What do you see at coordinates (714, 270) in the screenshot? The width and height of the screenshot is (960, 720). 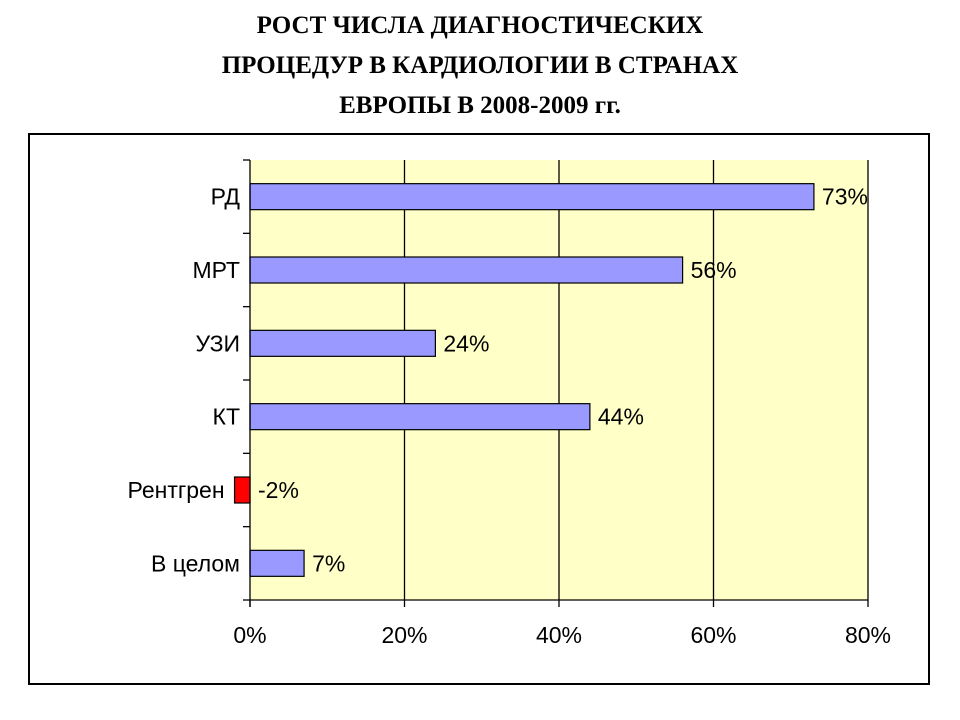 I see `data-label: 56%` at bounding box center [714, 270].